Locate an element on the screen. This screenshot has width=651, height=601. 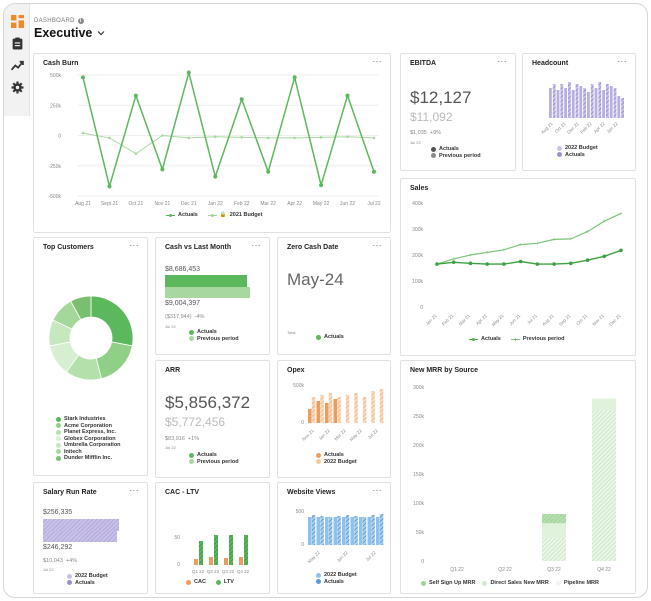
legend-label: Pipeline MRR is located at coordinates (581, 583).